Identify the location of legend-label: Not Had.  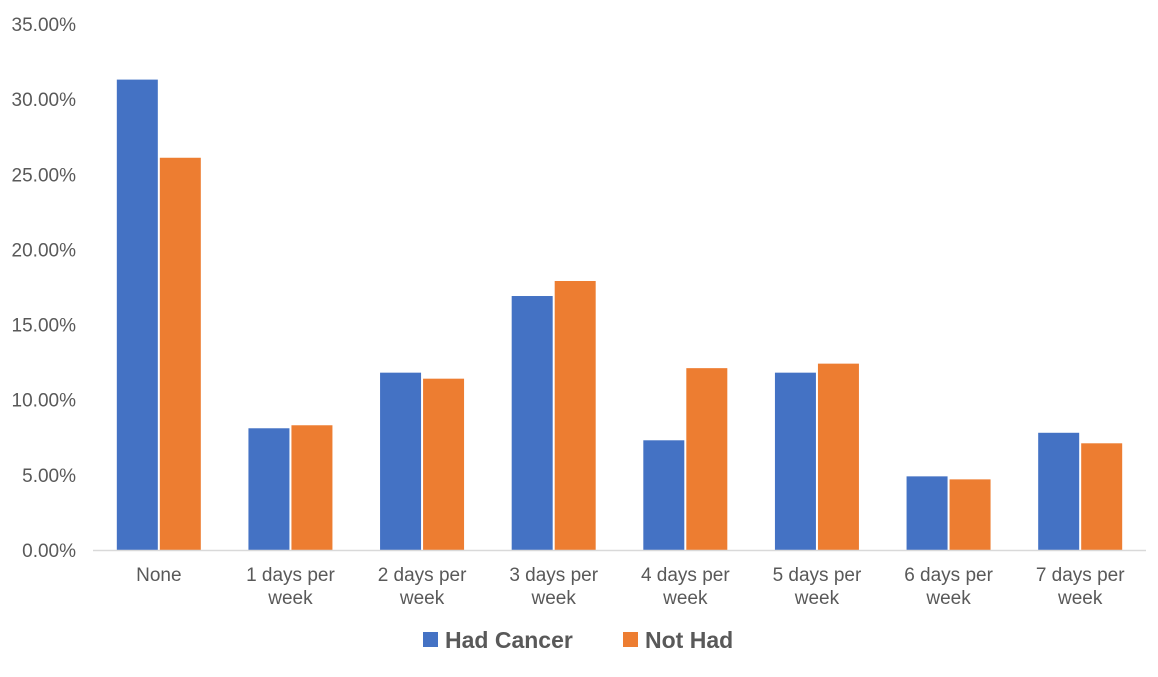
(689, 640).